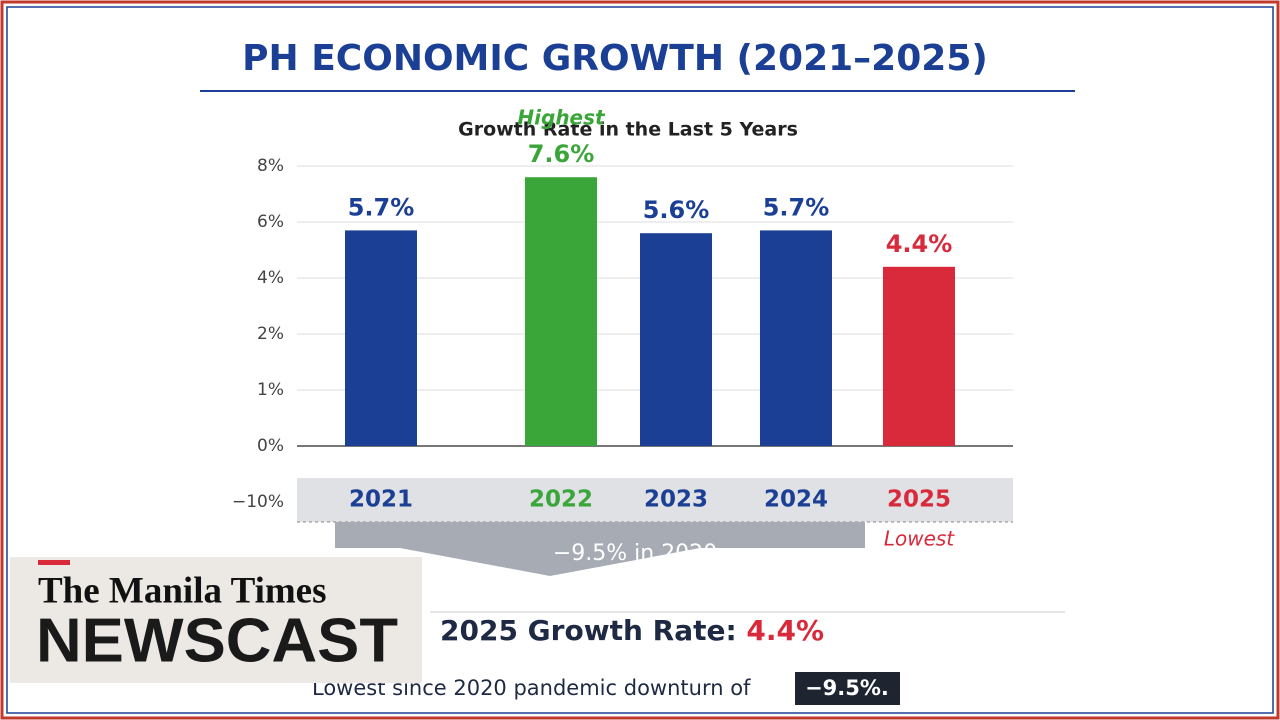 The height and width of the screenshot is (720, 1280). Describe the element at coordinates (561, 154) in the screenshot. I see `value-label: 7.6%` at that location.